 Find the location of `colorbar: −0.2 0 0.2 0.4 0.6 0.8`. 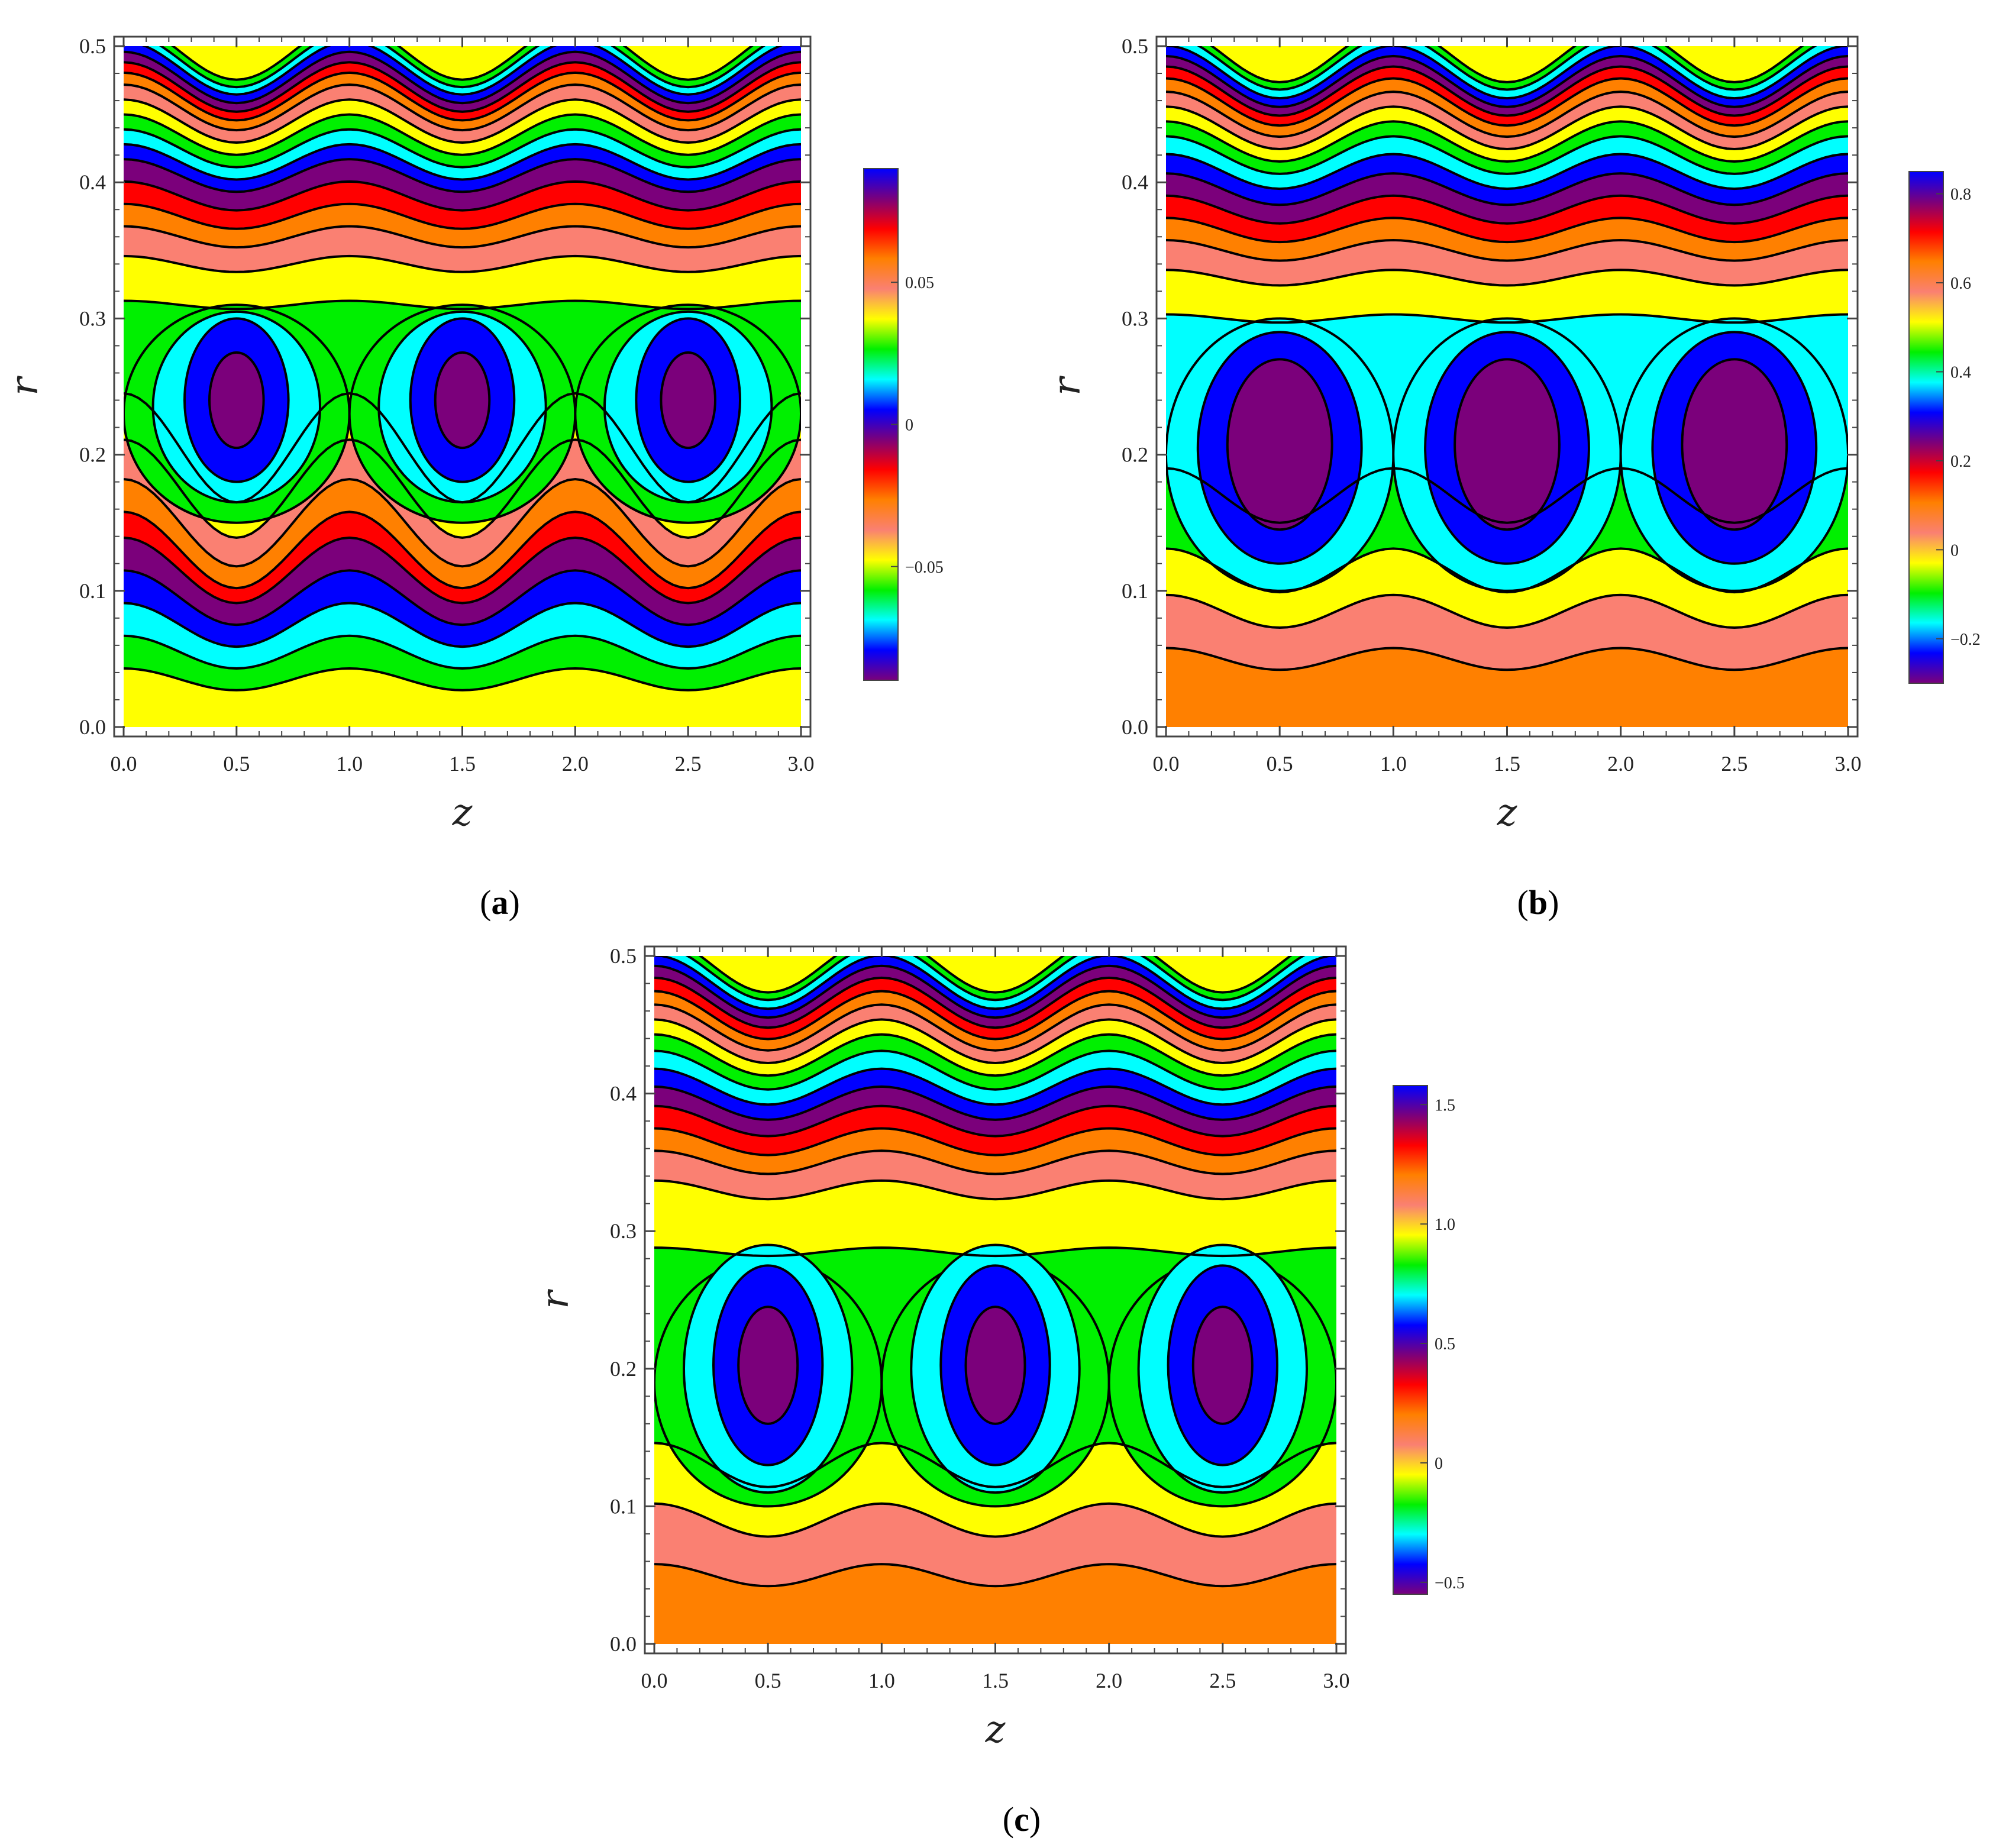

colorbar: −0.2 0 0.2 0.4 0.6 0.8 is located at coordinates (1944, 427).